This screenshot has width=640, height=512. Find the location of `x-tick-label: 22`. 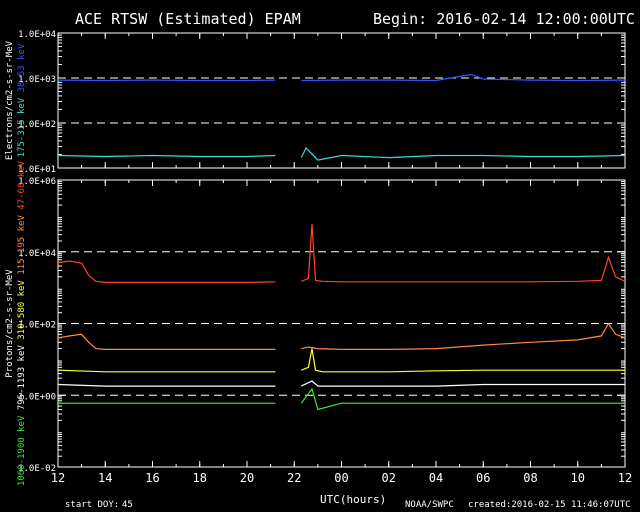

x-tick-label: 22 is located at coordinates (294, 478).